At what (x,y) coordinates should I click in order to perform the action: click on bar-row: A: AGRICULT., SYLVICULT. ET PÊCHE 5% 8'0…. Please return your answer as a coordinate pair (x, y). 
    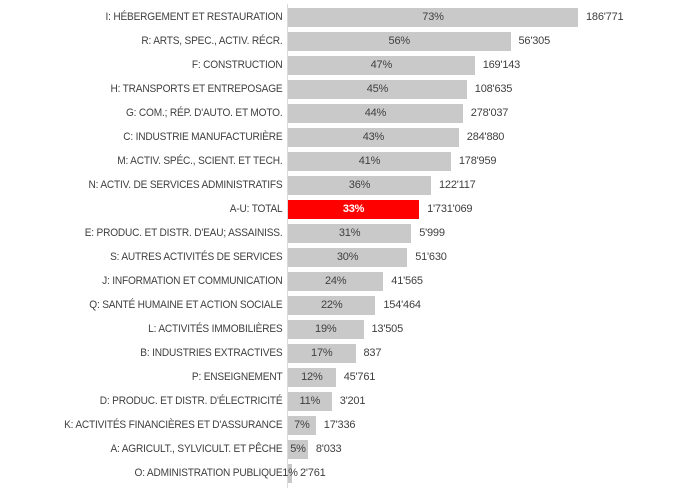
    Looking at the image, I should click on (346, 449).